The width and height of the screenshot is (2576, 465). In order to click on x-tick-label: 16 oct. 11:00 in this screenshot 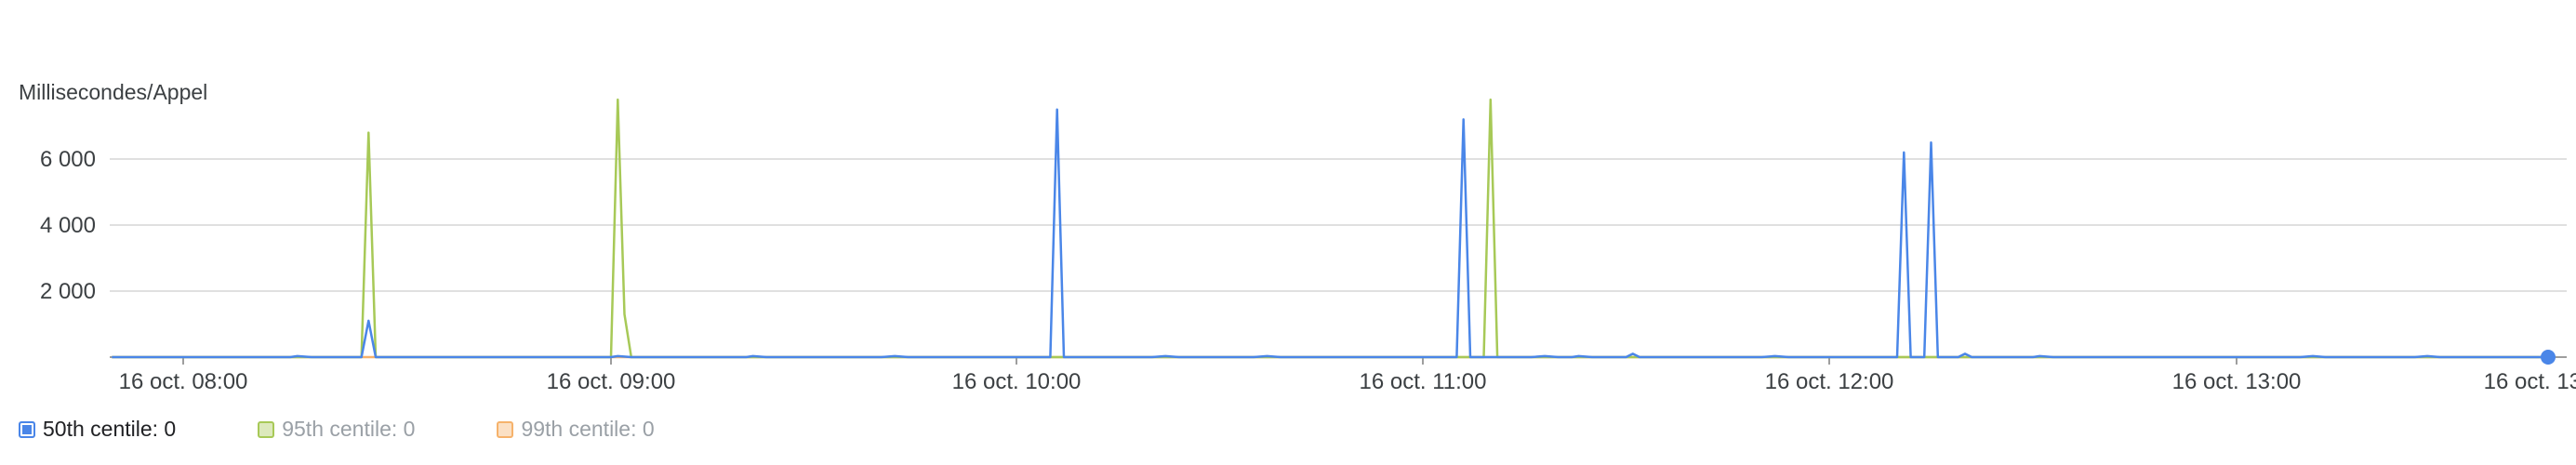, I will do `click(1423, 381)`.